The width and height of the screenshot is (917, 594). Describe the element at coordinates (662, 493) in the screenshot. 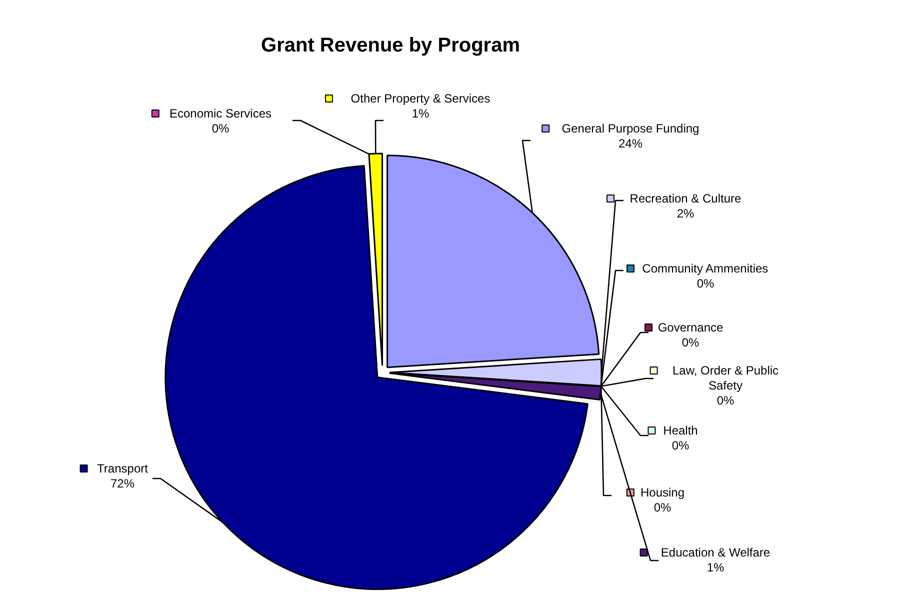

I see `legend-label: Housing` at that location.